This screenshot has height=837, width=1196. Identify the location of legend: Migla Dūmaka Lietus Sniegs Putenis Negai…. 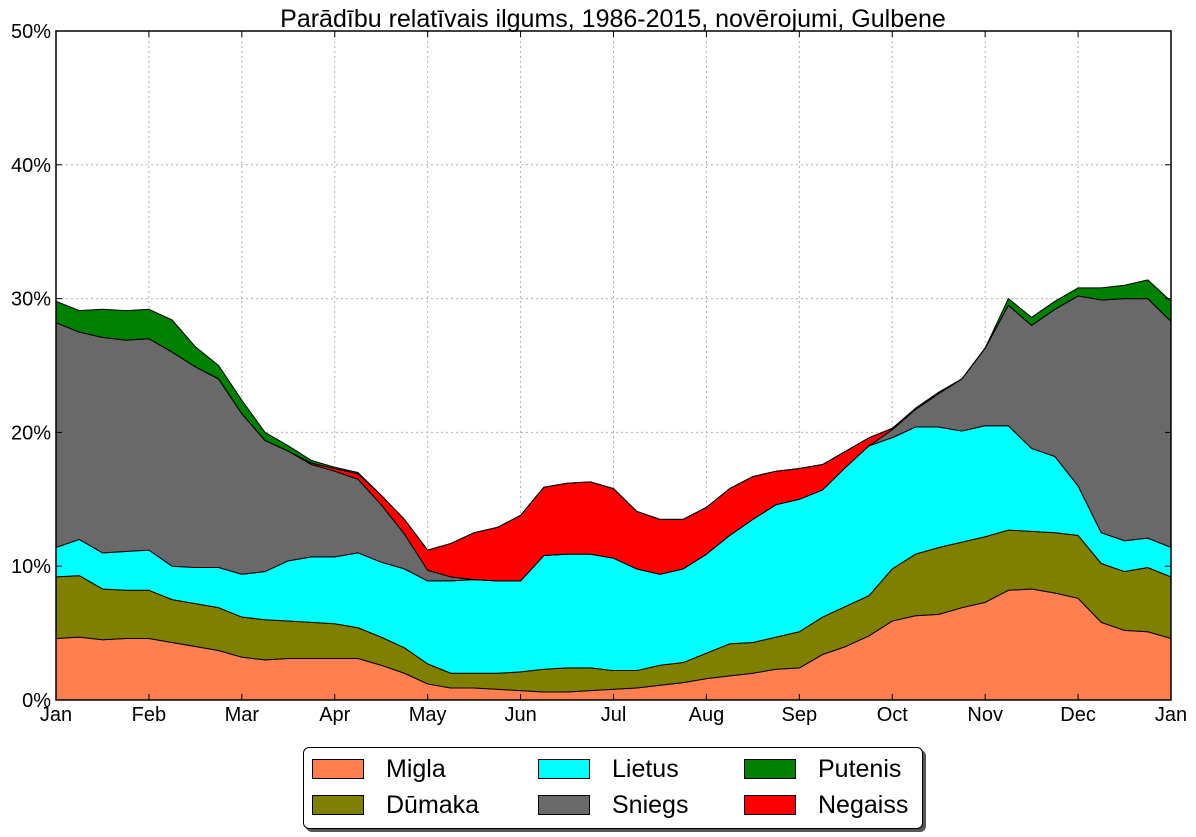
(613, 788).